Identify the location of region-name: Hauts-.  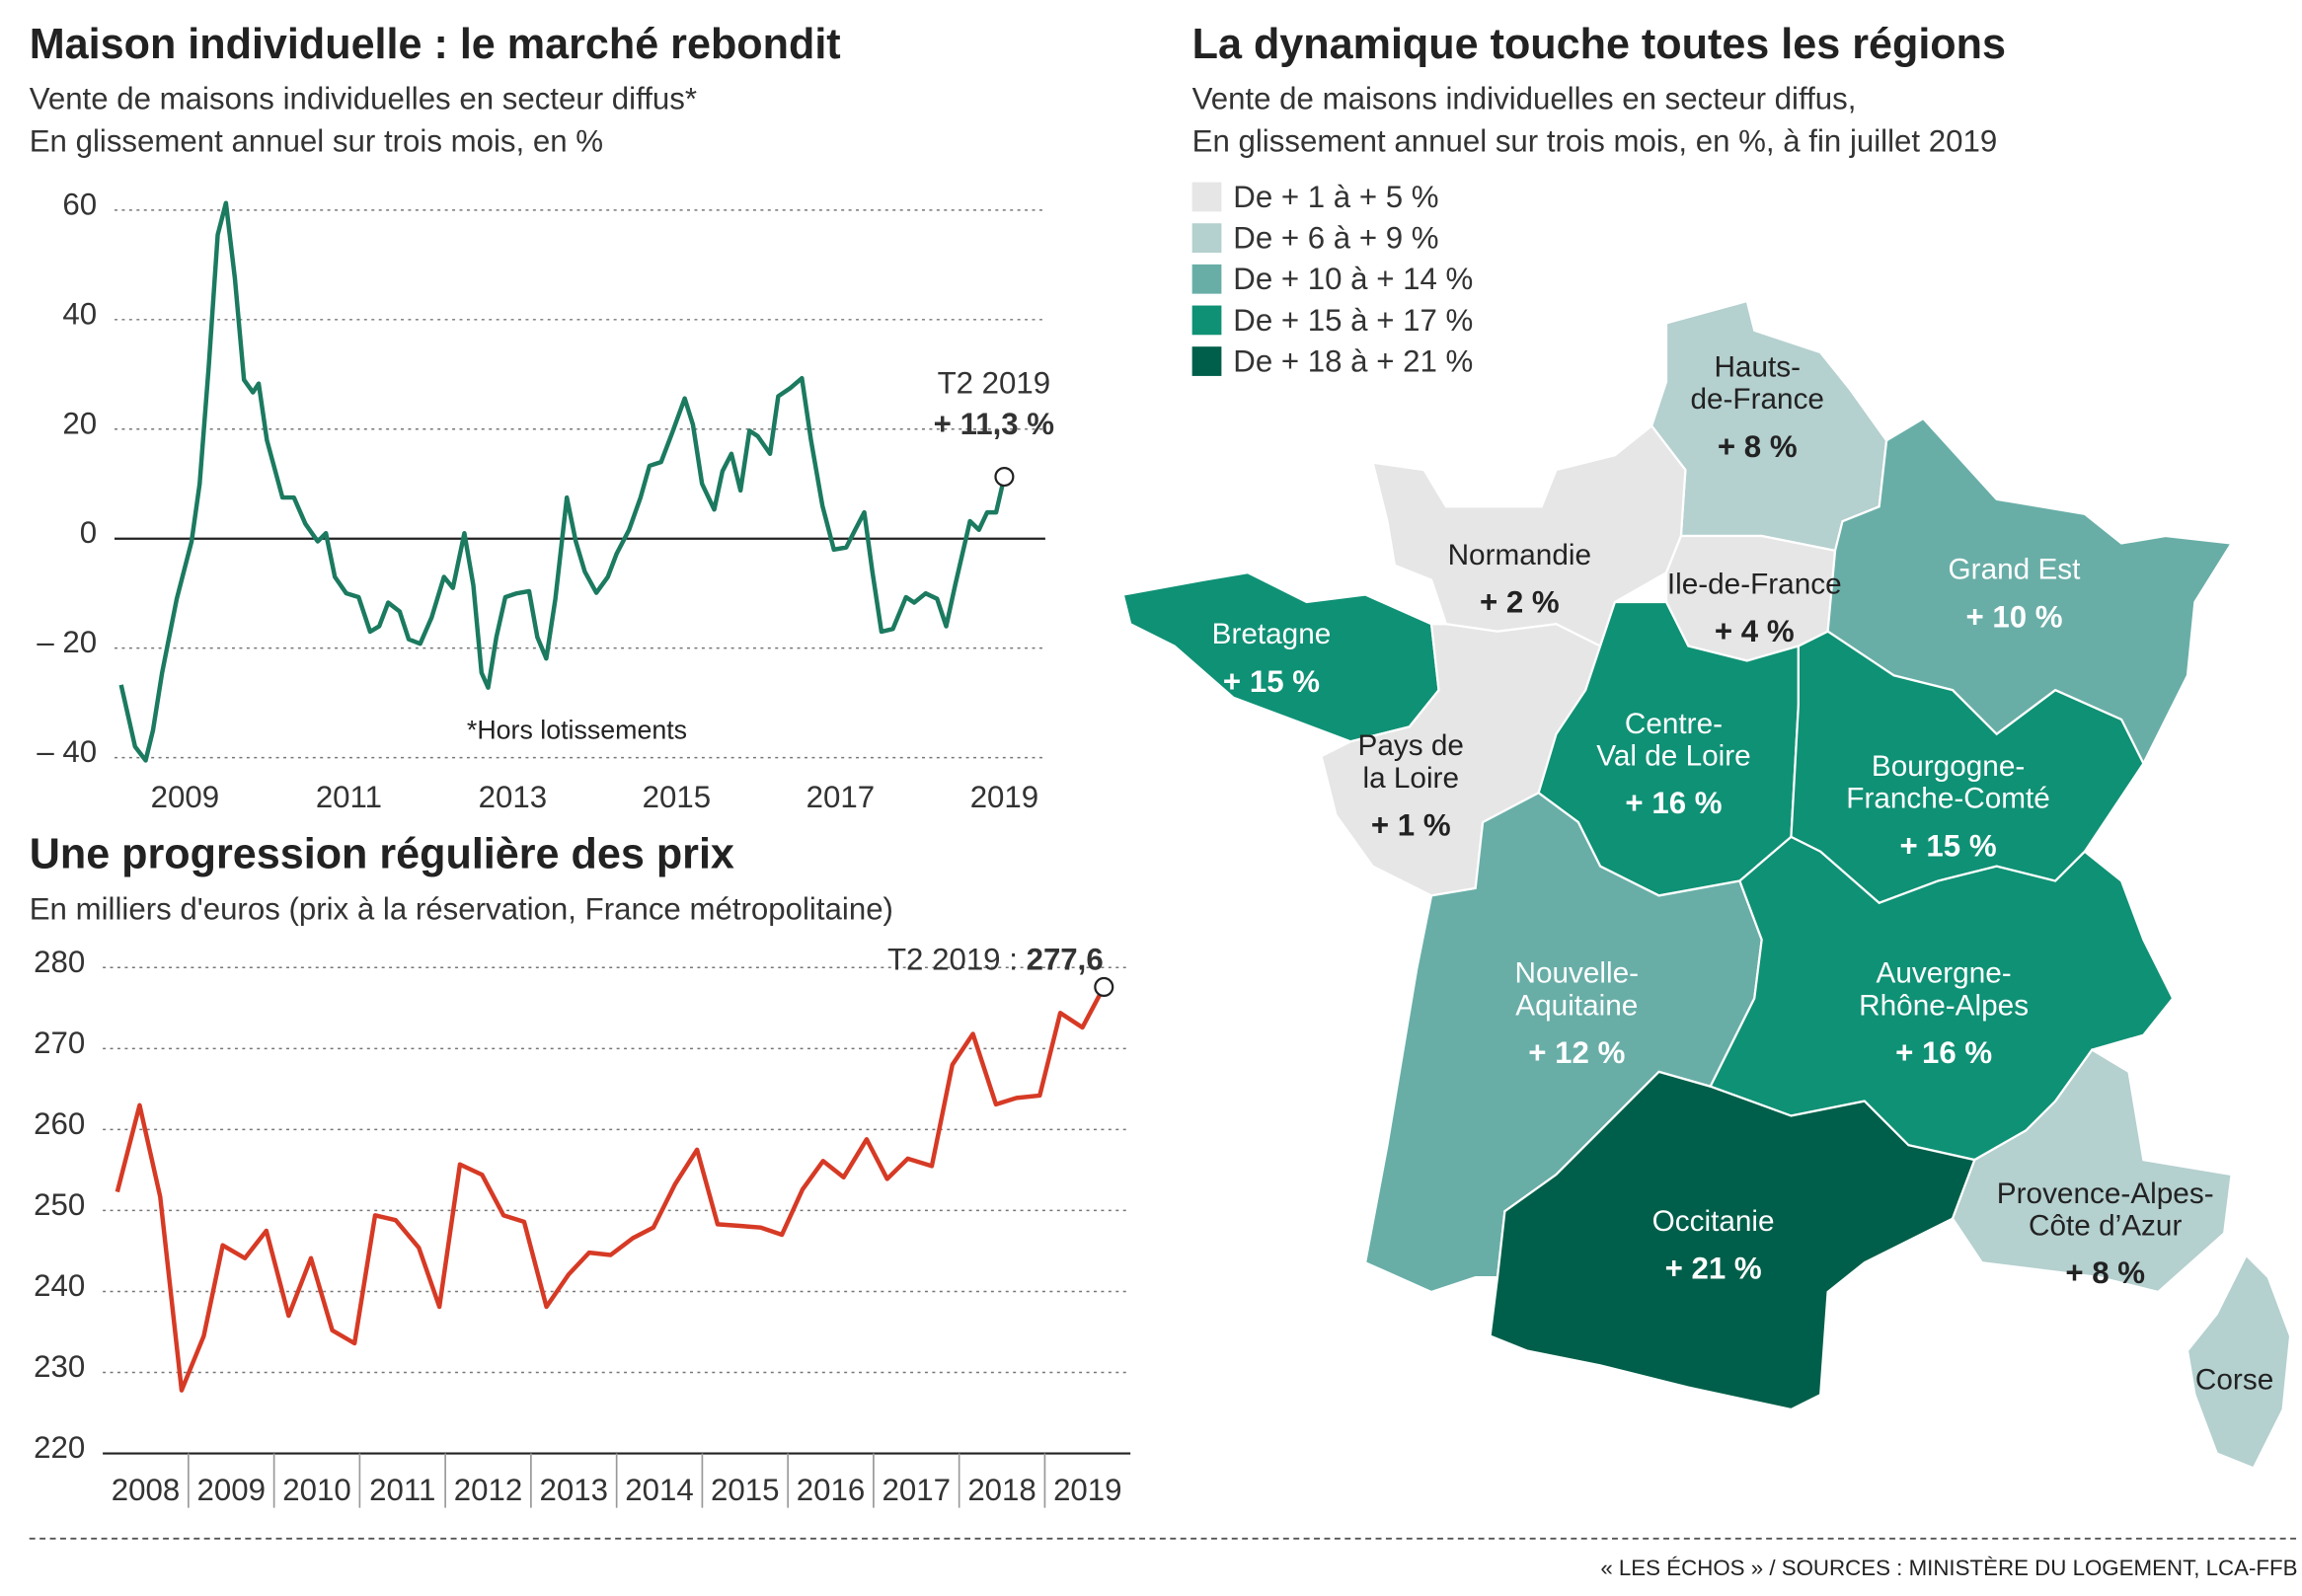
(1757, 366).